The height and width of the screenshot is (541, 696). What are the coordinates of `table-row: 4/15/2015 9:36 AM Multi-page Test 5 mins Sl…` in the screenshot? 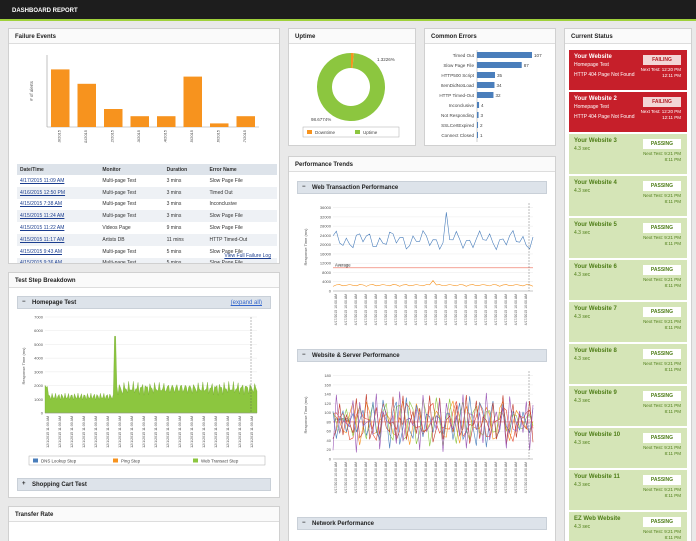 It's located at (147, 260).